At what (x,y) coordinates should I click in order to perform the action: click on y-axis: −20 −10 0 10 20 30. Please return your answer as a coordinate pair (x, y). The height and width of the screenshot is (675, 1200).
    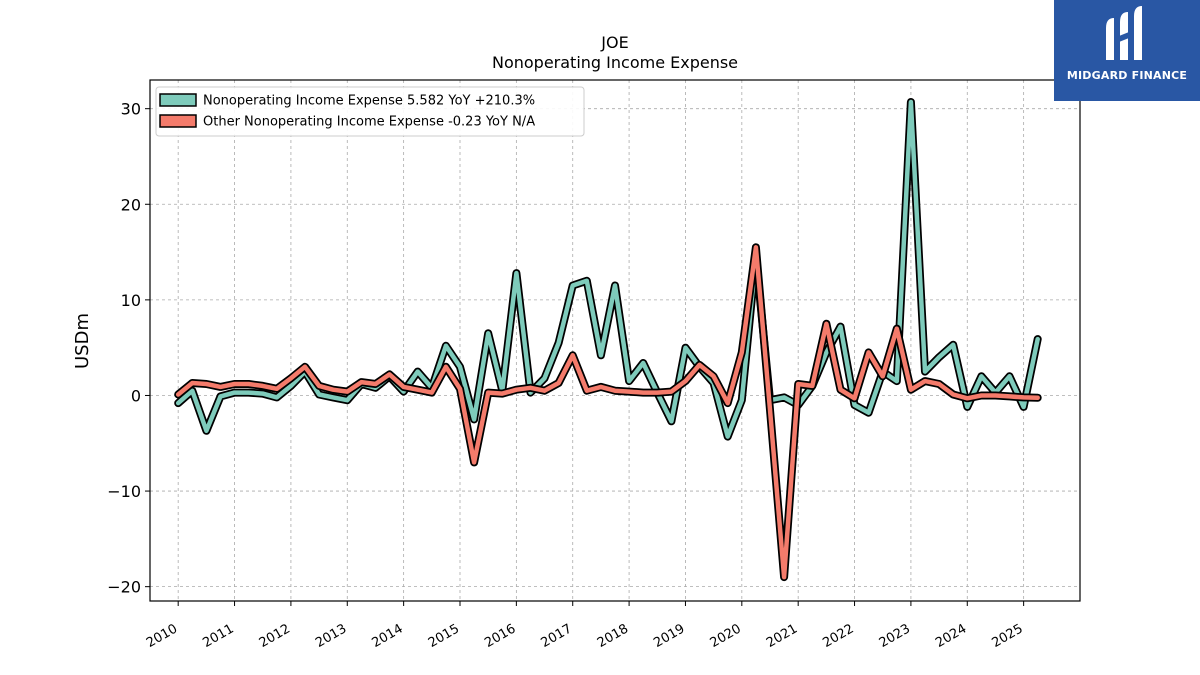
    Looking at the image, I should click on (128, 348).